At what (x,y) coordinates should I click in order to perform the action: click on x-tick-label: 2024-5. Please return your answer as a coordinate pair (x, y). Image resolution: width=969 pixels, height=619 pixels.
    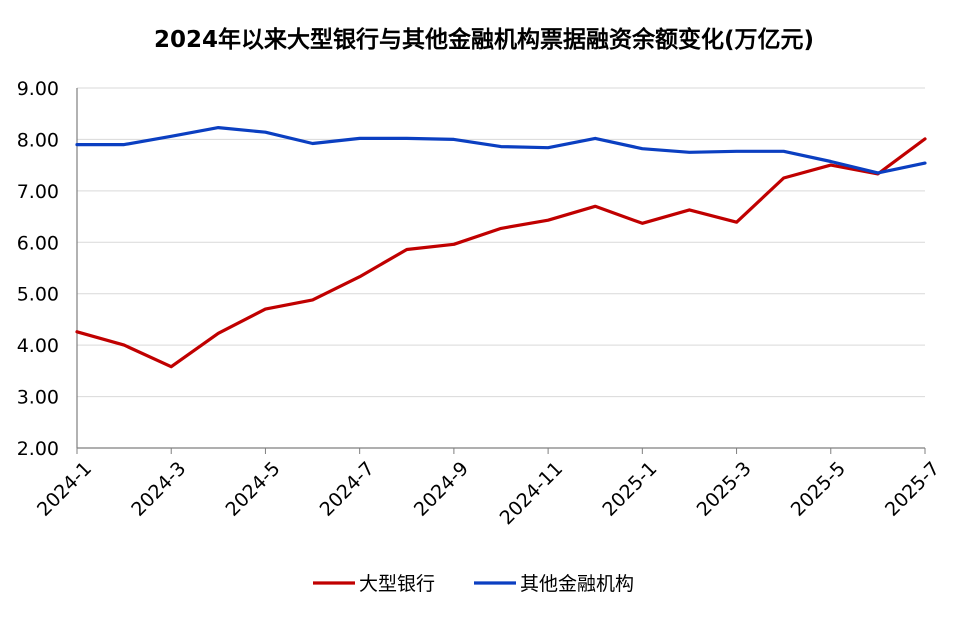
    Looking at the image, I should click on (252, 489).